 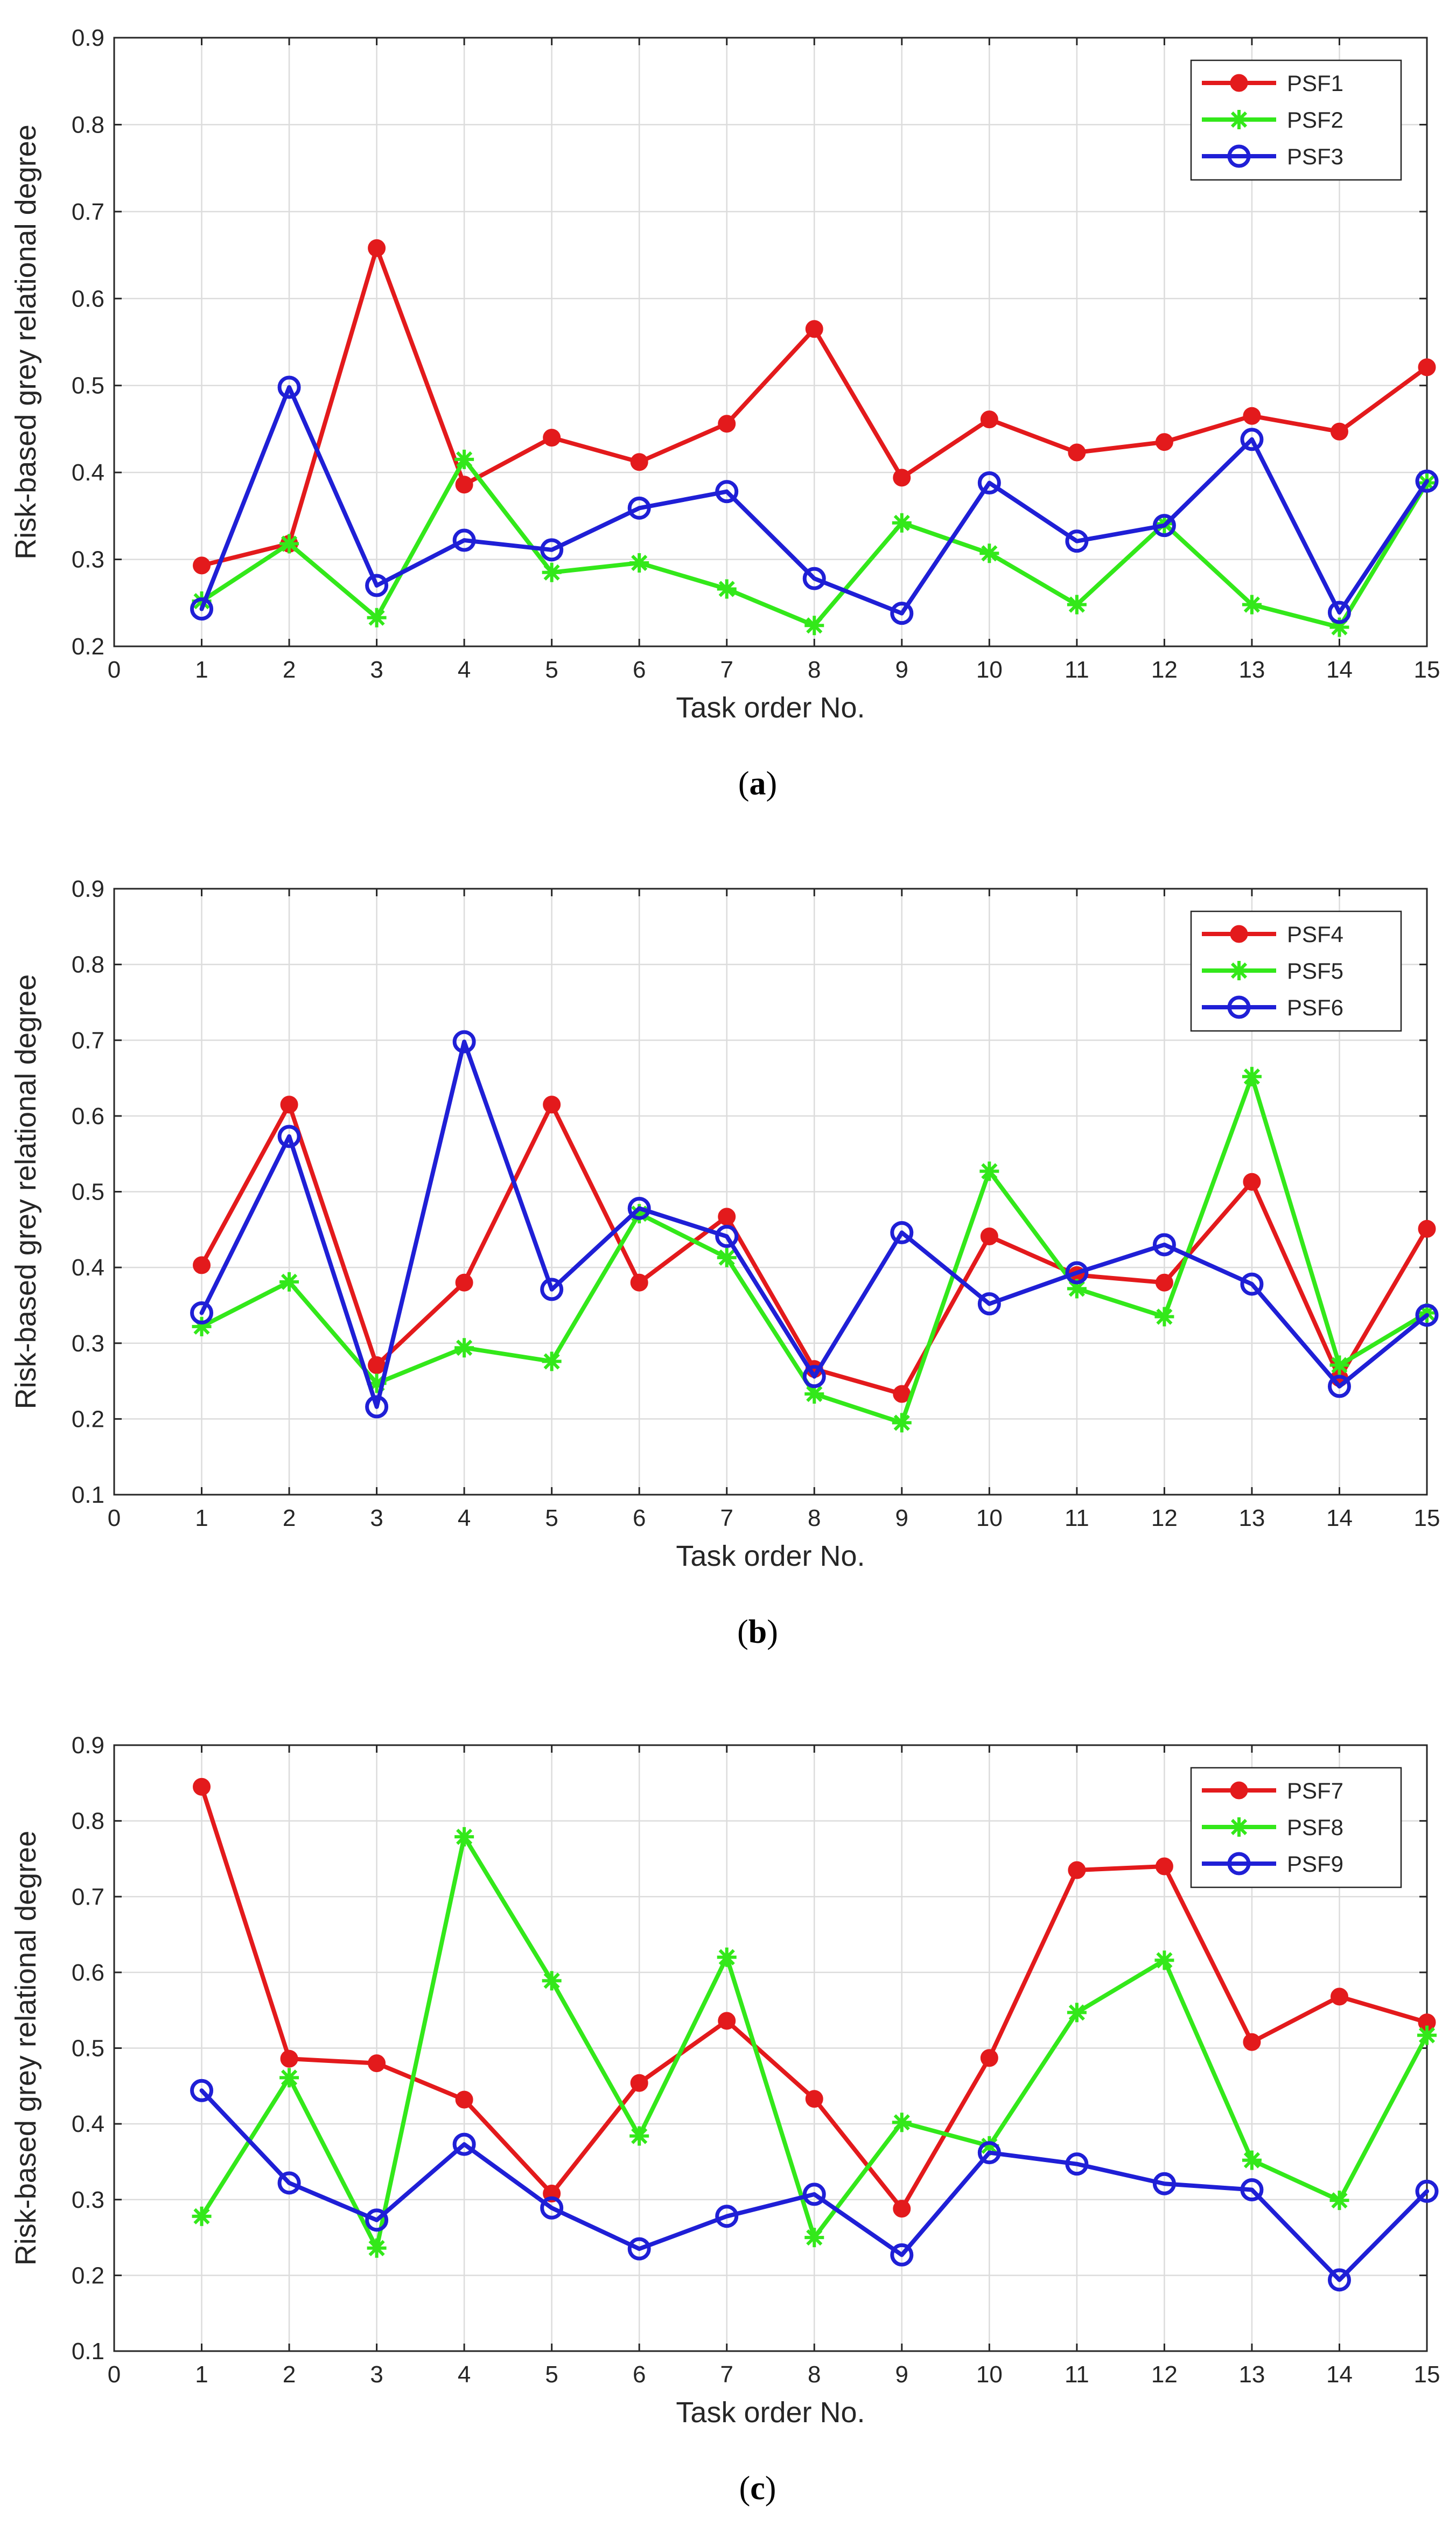 What do you see at coordinates (1339, 670) in the screenshot?
I see `x-tick-label: 14` at bounding box center [1339, 670].